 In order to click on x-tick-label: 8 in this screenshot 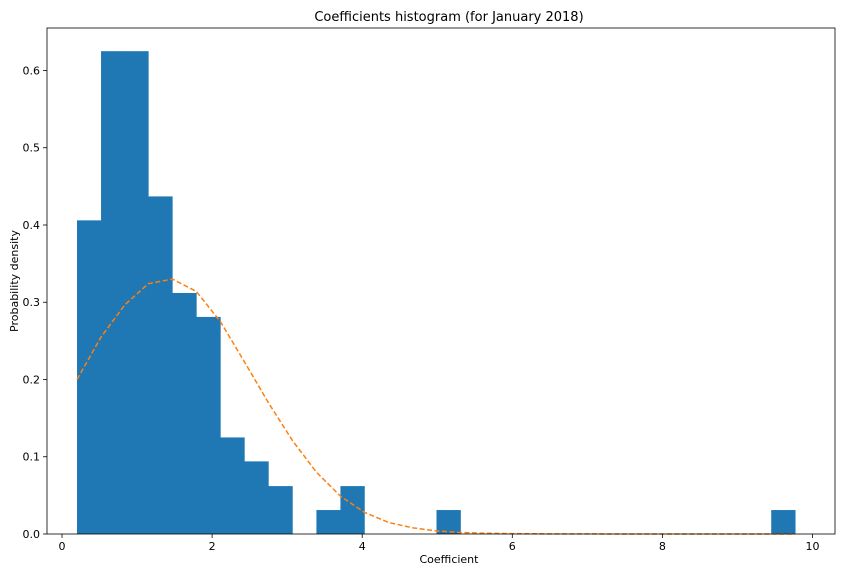, I will do `click(662, 546)`.